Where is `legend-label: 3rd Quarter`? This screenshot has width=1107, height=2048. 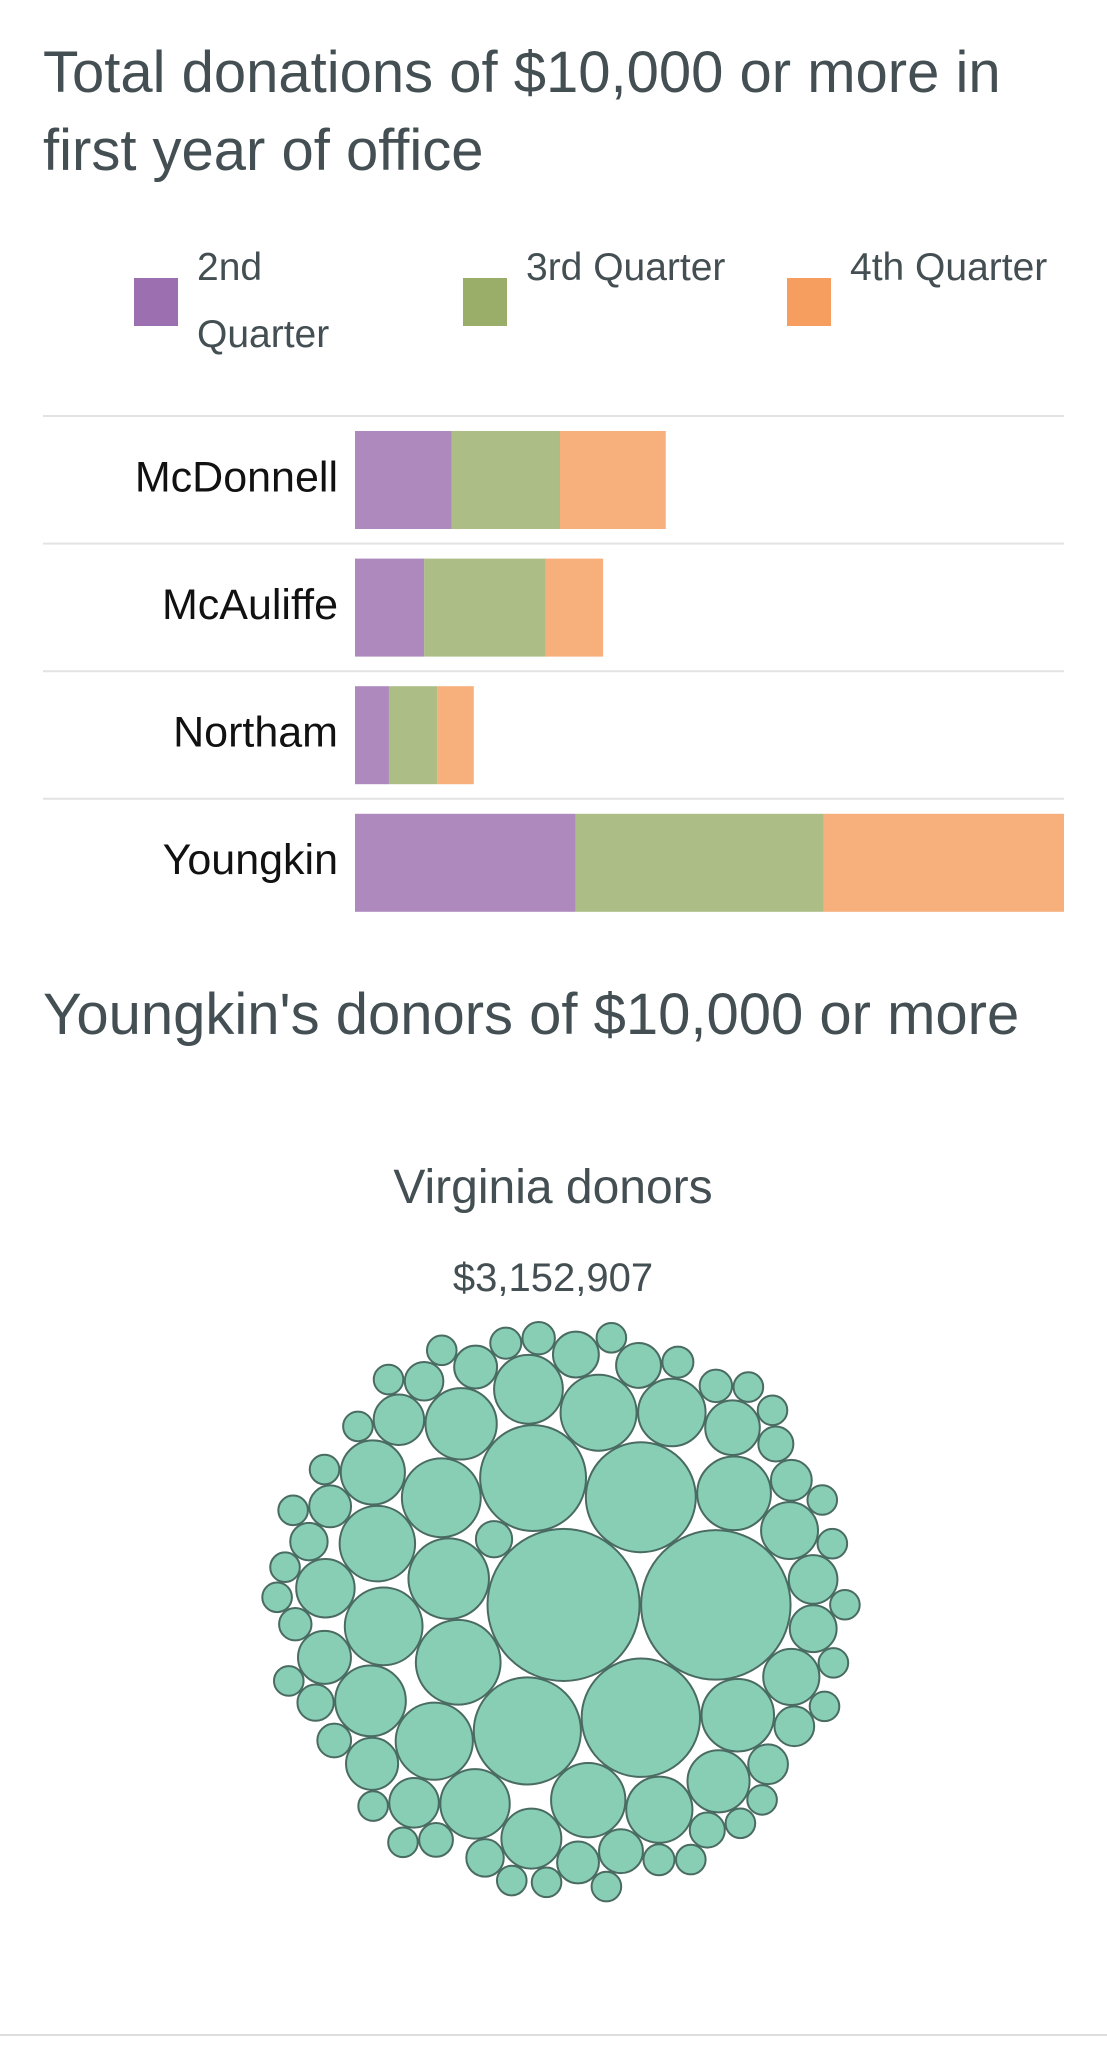
legend-label: 3rd Quarter is located at coordinates (625, 267).